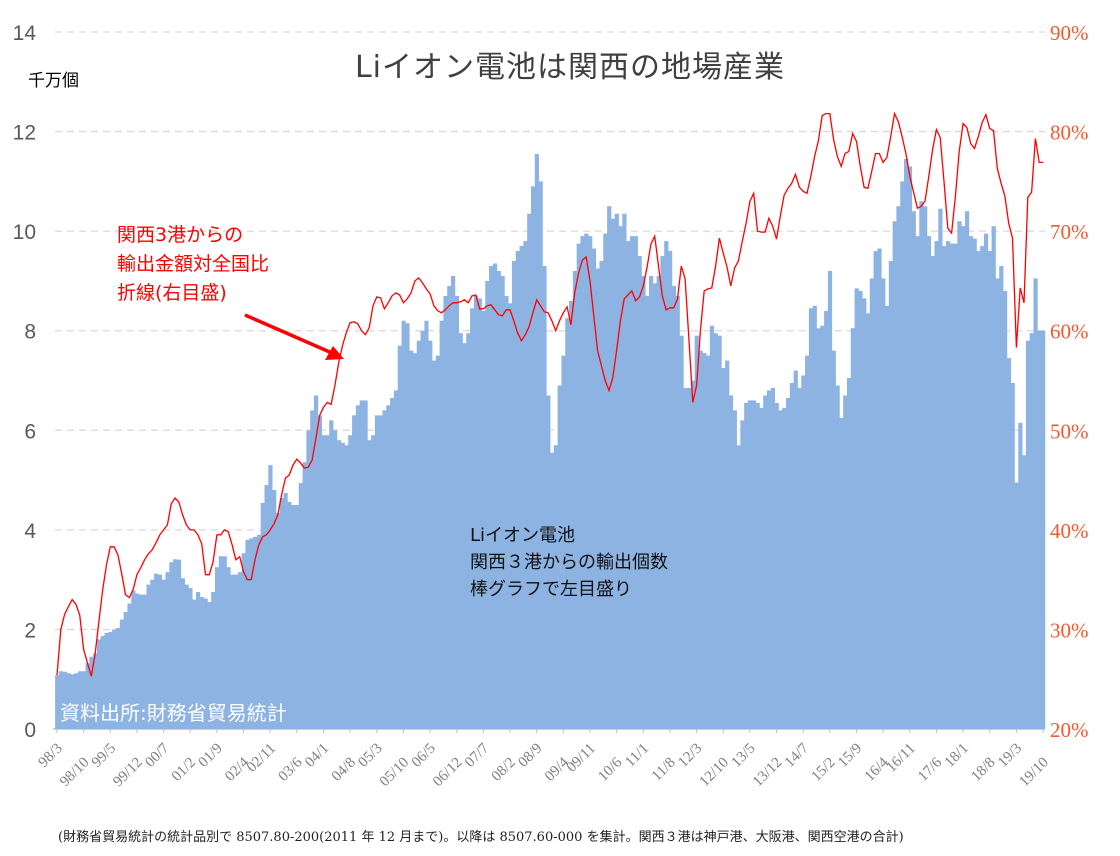 The width and height of the screenshot is (1120, 856). Describe the element at coordinates (30, 431) in the screenshot. I see `left-tick-label: 6` at that location.